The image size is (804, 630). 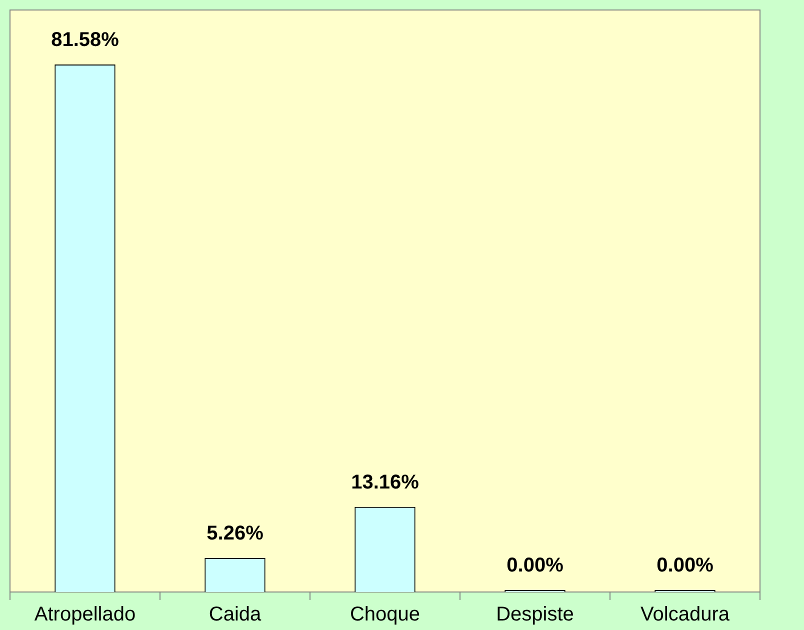 I want to click on data-label: 13.16%, so click(x=385, y=482).